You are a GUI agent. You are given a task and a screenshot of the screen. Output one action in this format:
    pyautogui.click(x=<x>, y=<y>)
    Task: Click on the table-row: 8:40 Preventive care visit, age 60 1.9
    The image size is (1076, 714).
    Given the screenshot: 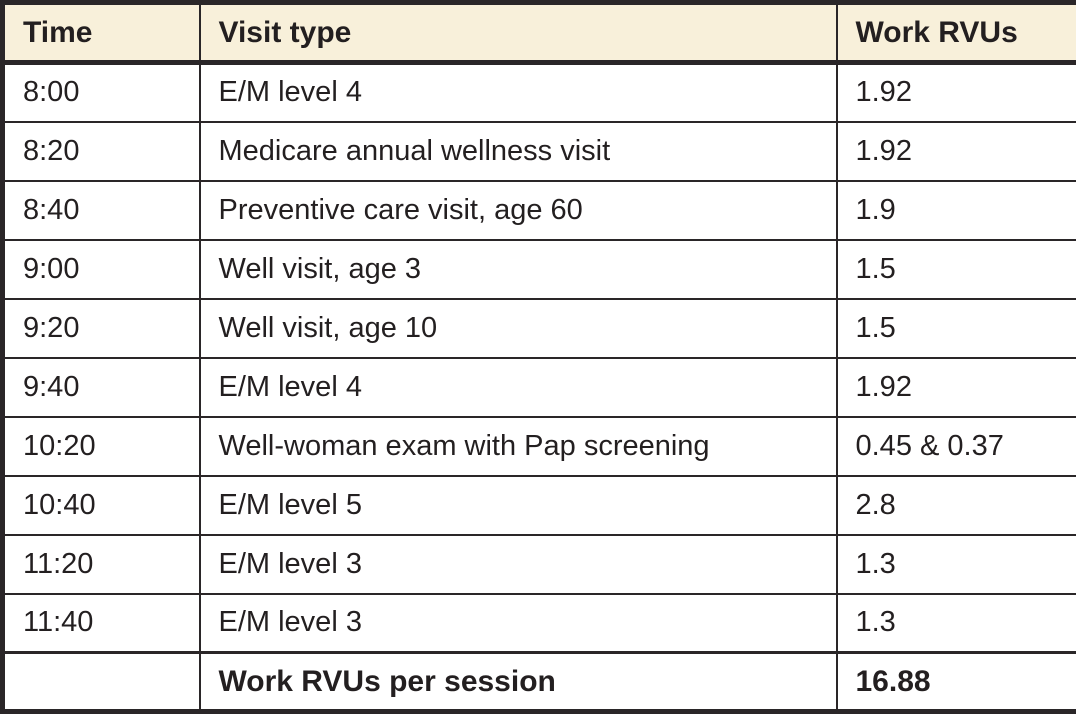 What is the action you would take?
    pyautogui.click(x=539, y=210)
    